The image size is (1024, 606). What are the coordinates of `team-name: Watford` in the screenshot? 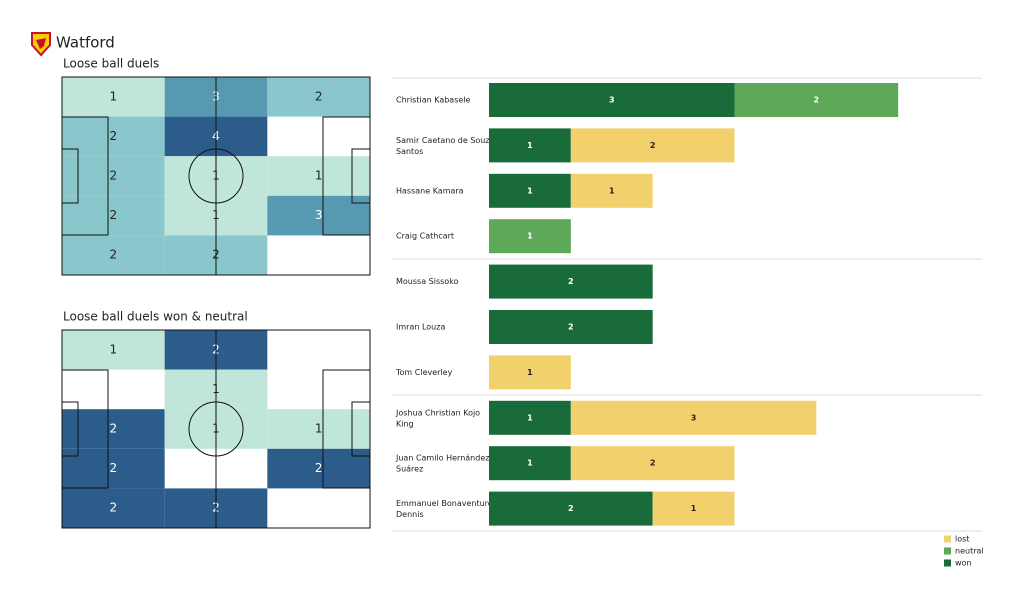 It's located at (85, 43).